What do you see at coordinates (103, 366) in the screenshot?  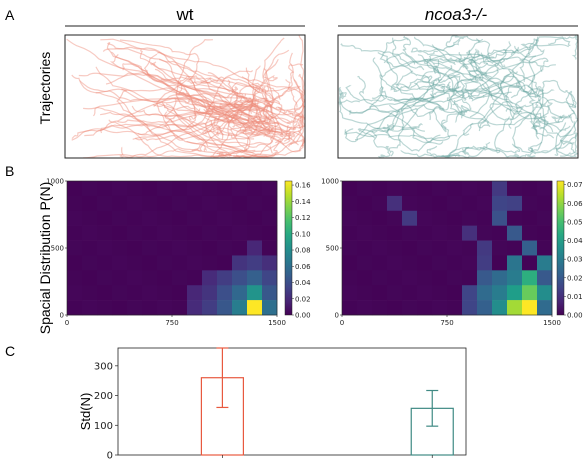 I see `bar-y-tick-label: 300` at bounding box center [103, 366].